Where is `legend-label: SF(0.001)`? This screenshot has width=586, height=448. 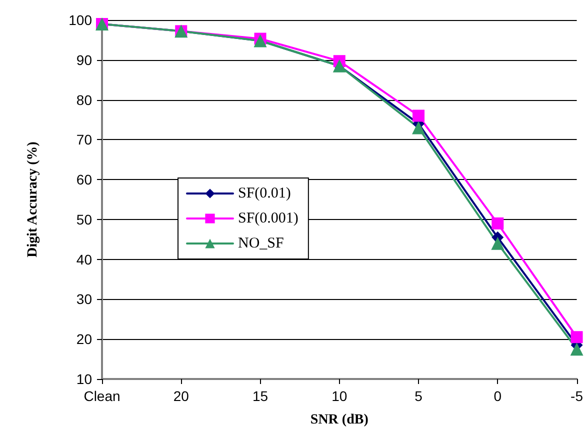
legend-label: SF(0.001) is located at coordinates (268, 218).